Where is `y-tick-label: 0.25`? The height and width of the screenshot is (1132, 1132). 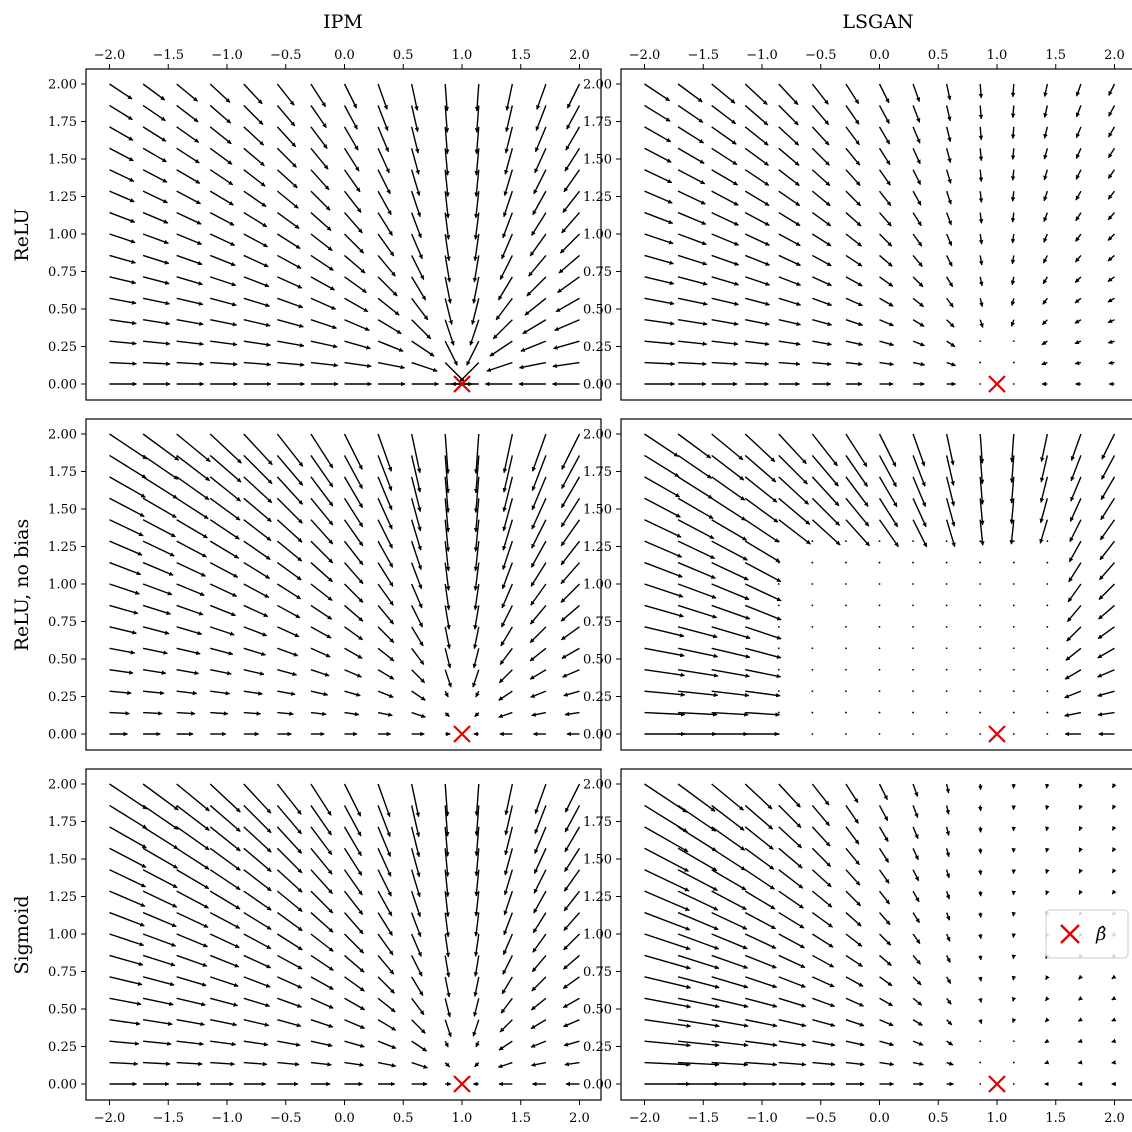
y-tick-label: 0.25 is located at coordinates (597, 347).